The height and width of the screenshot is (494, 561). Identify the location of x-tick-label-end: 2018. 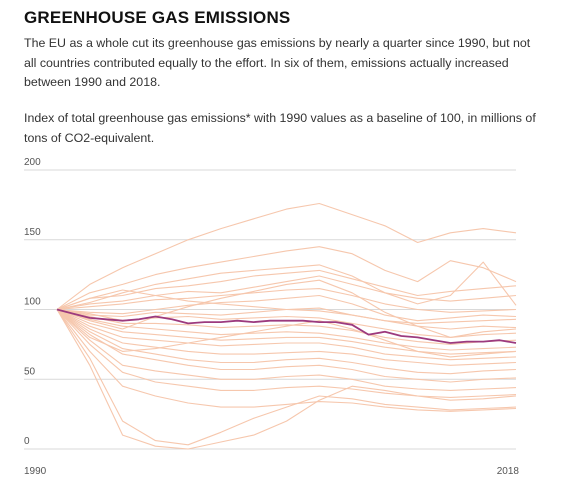
(508, 471).